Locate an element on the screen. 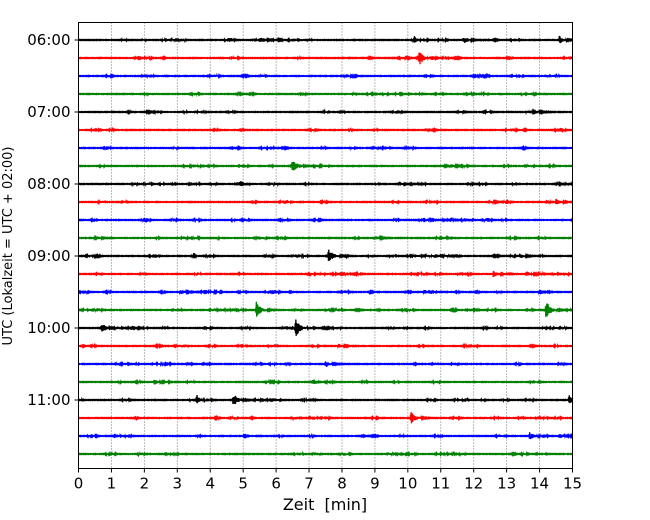  x-tick-label: 5 is located at coordinates (243, 484).